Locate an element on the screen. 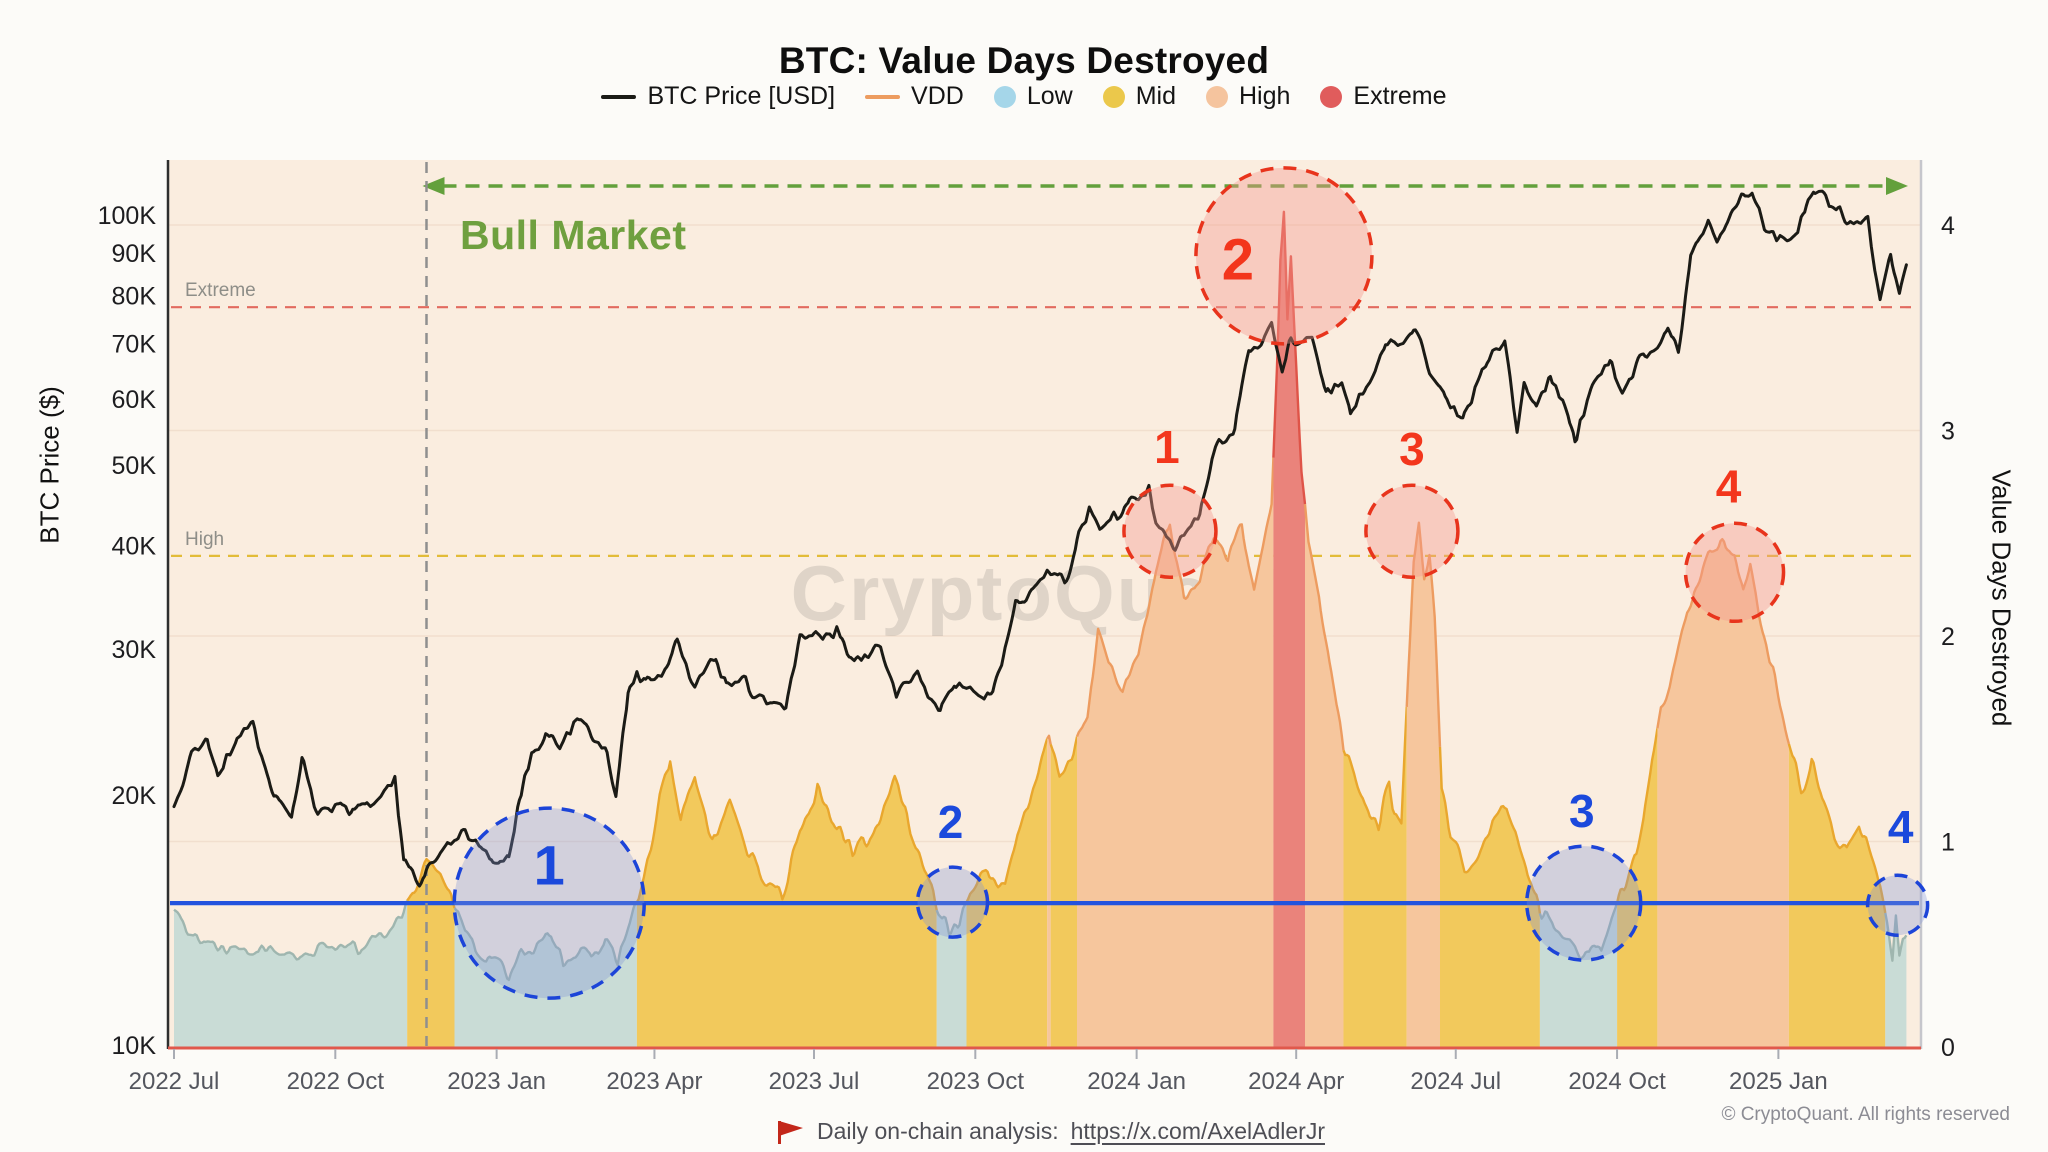  x-axis-tick-label: 2022 Oct is located at coordinates (336, 1081).